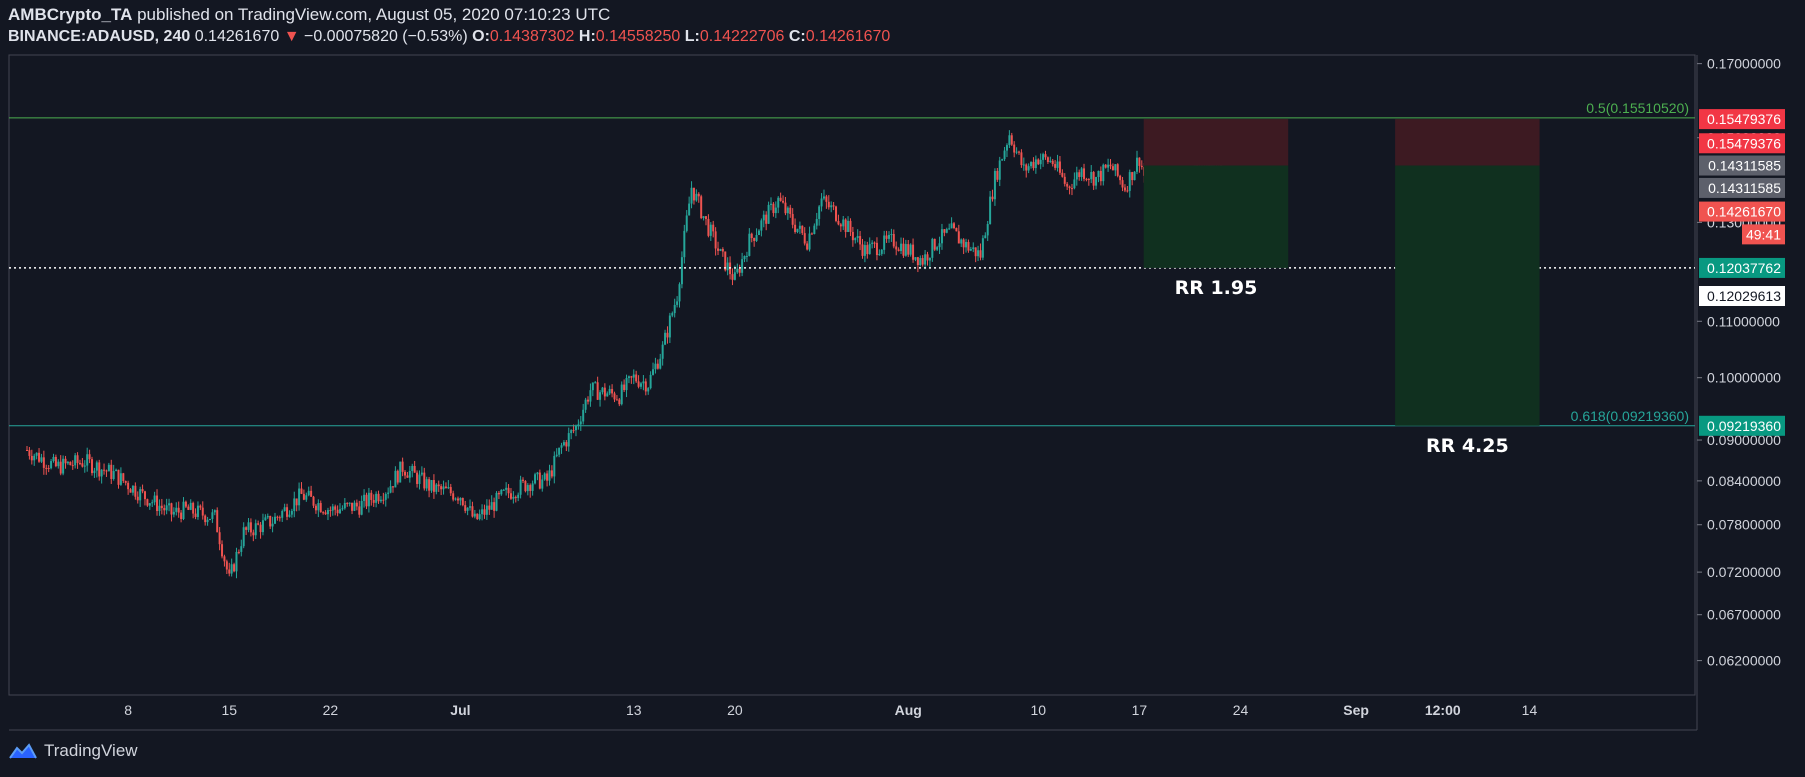 This screenshot has width=1805, height=777. I want to click on x-tick-label: 15, so click(229, 710).